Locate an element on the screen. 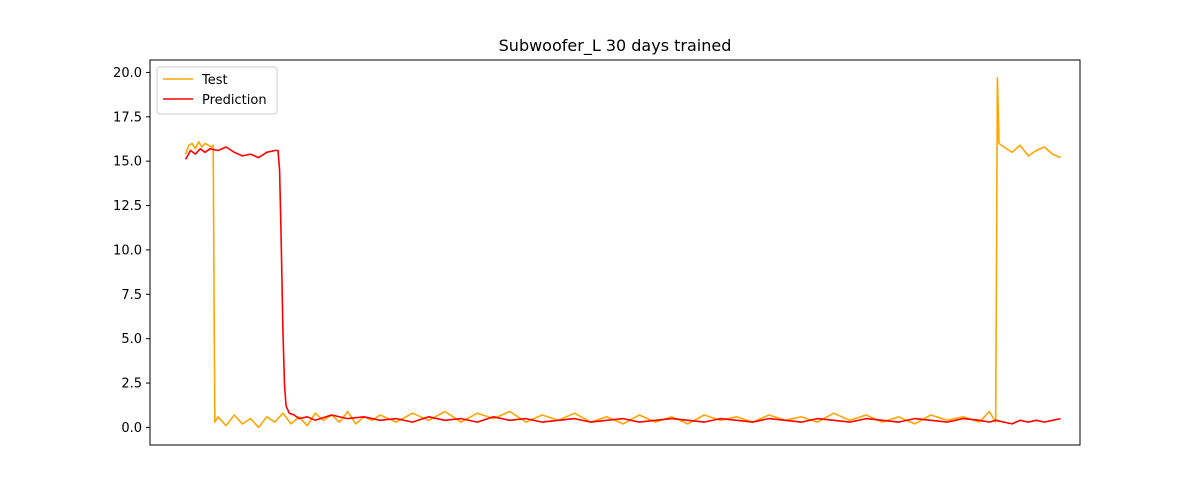 This screenshot has width=1200, height=500. y-tick-label: 15.0 is located at coordinates (127, 162).